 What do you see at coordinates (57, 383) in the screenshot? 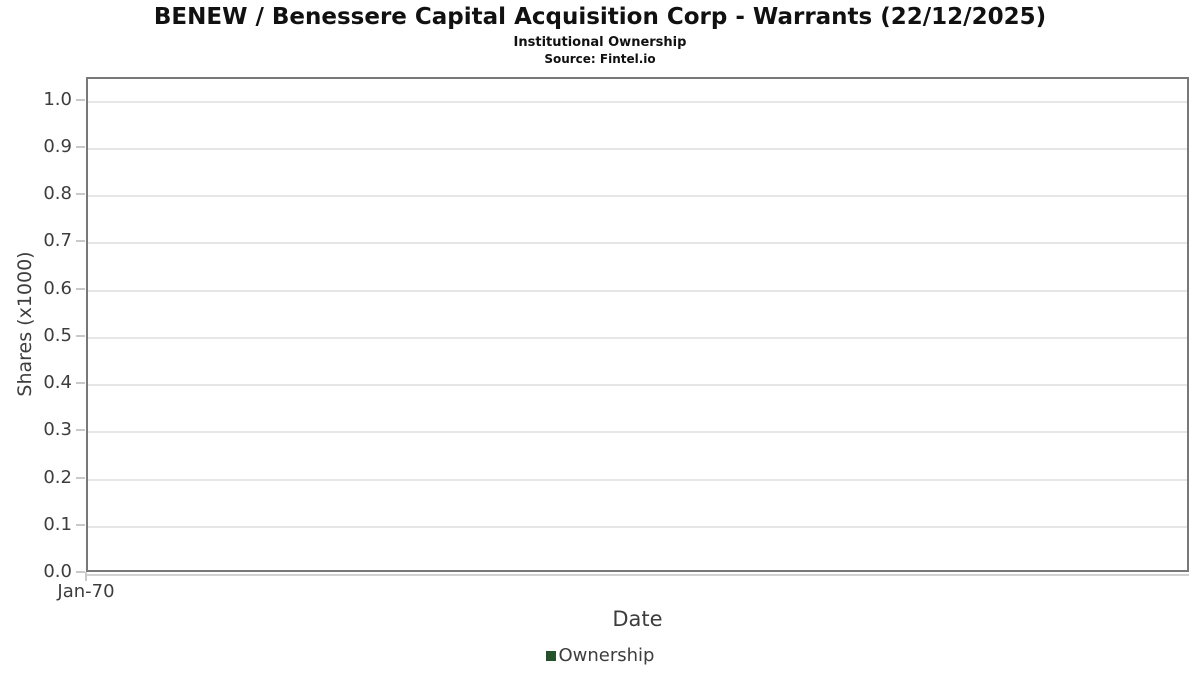
I see `ytick-label: 0.4` at bounding box center [57, 383].